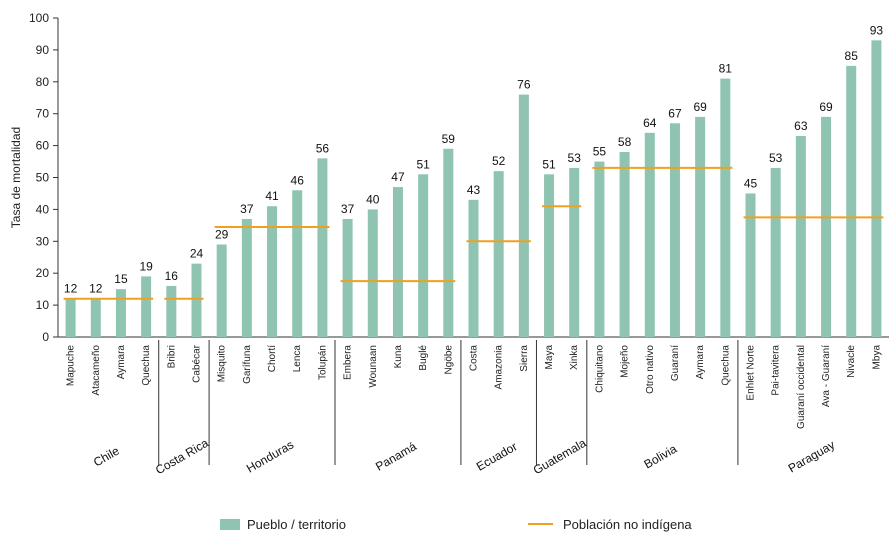  What do you see at coordinates (650, 369) in the screenshot?
I see `category-label: Otro nativo` at bounding box center [650, 369].